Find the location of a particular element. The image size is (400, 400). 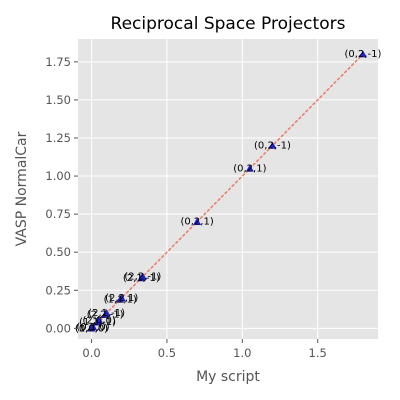

y-tick-label: 0.75 is located at coordinates (58, 214).